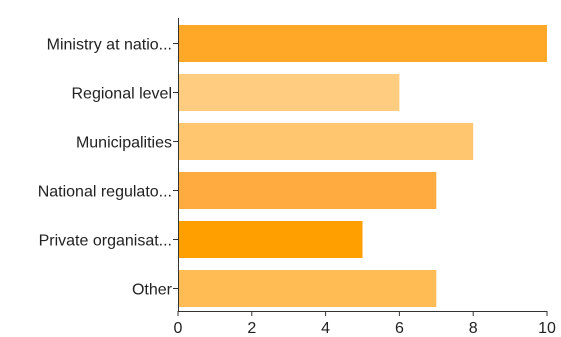 The height and width of the screenshot is (337, 561). Describe the element at coordinates (251, 328) in the screenshot. I see `x-tick-label: 2` at that location.